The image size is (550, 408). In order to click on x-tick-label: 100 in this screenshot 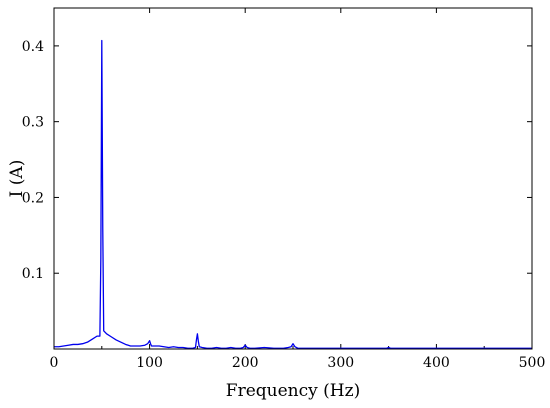, I will do `click(149, 363)`.